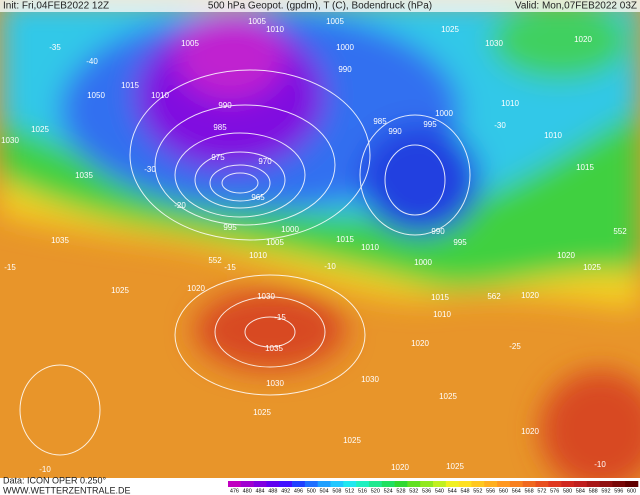 The image size is (640, 495). What do you see at coordinates (541, 491) in the screenshot?
I see `colorbar-label: 572` at bounding box center [541, 491].